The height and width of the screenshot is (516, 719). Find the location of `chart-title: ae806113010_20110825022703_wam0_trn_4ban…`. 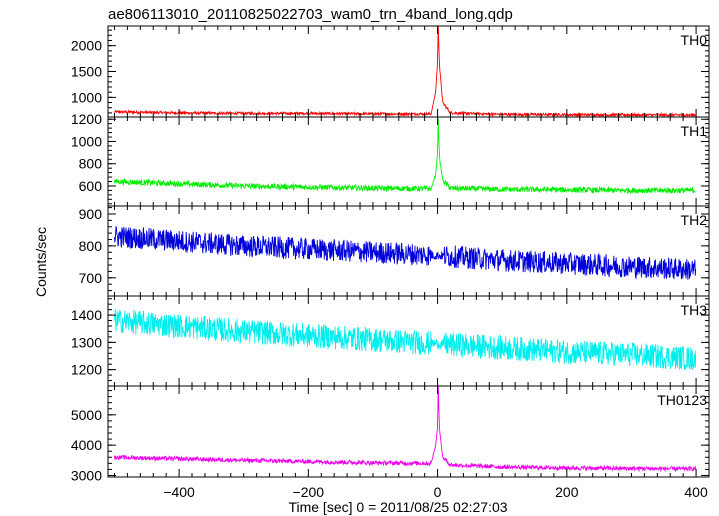

chart-title: ae806113010_20110825022703_wam0_trn_4ban… is located at coordinates (310, 14).